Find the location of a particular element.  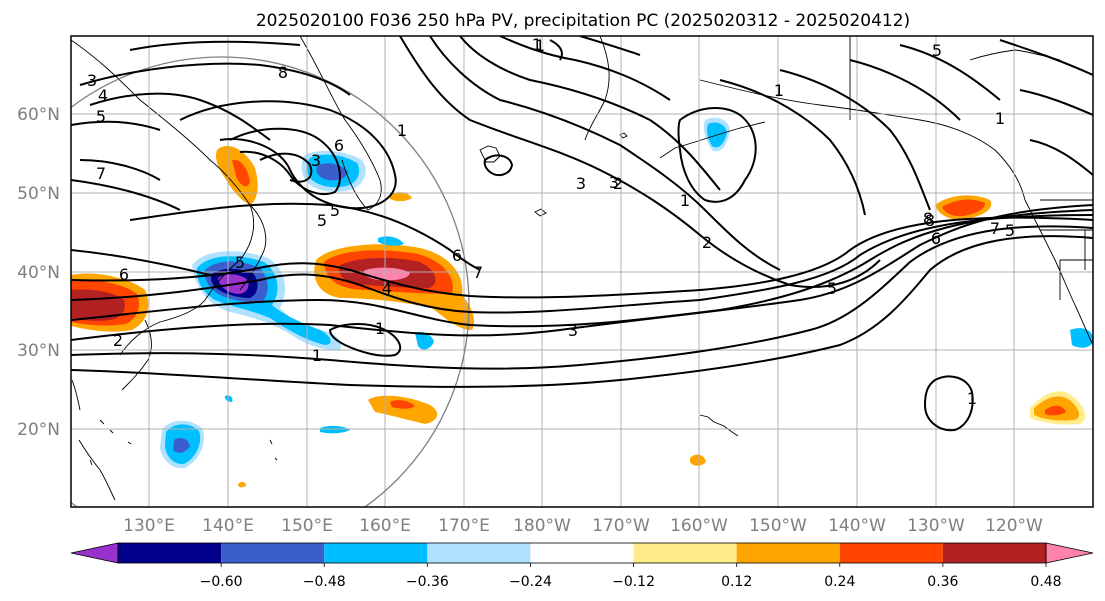

longitude-tick-label: 140°W is located at coordinates (857, 526).